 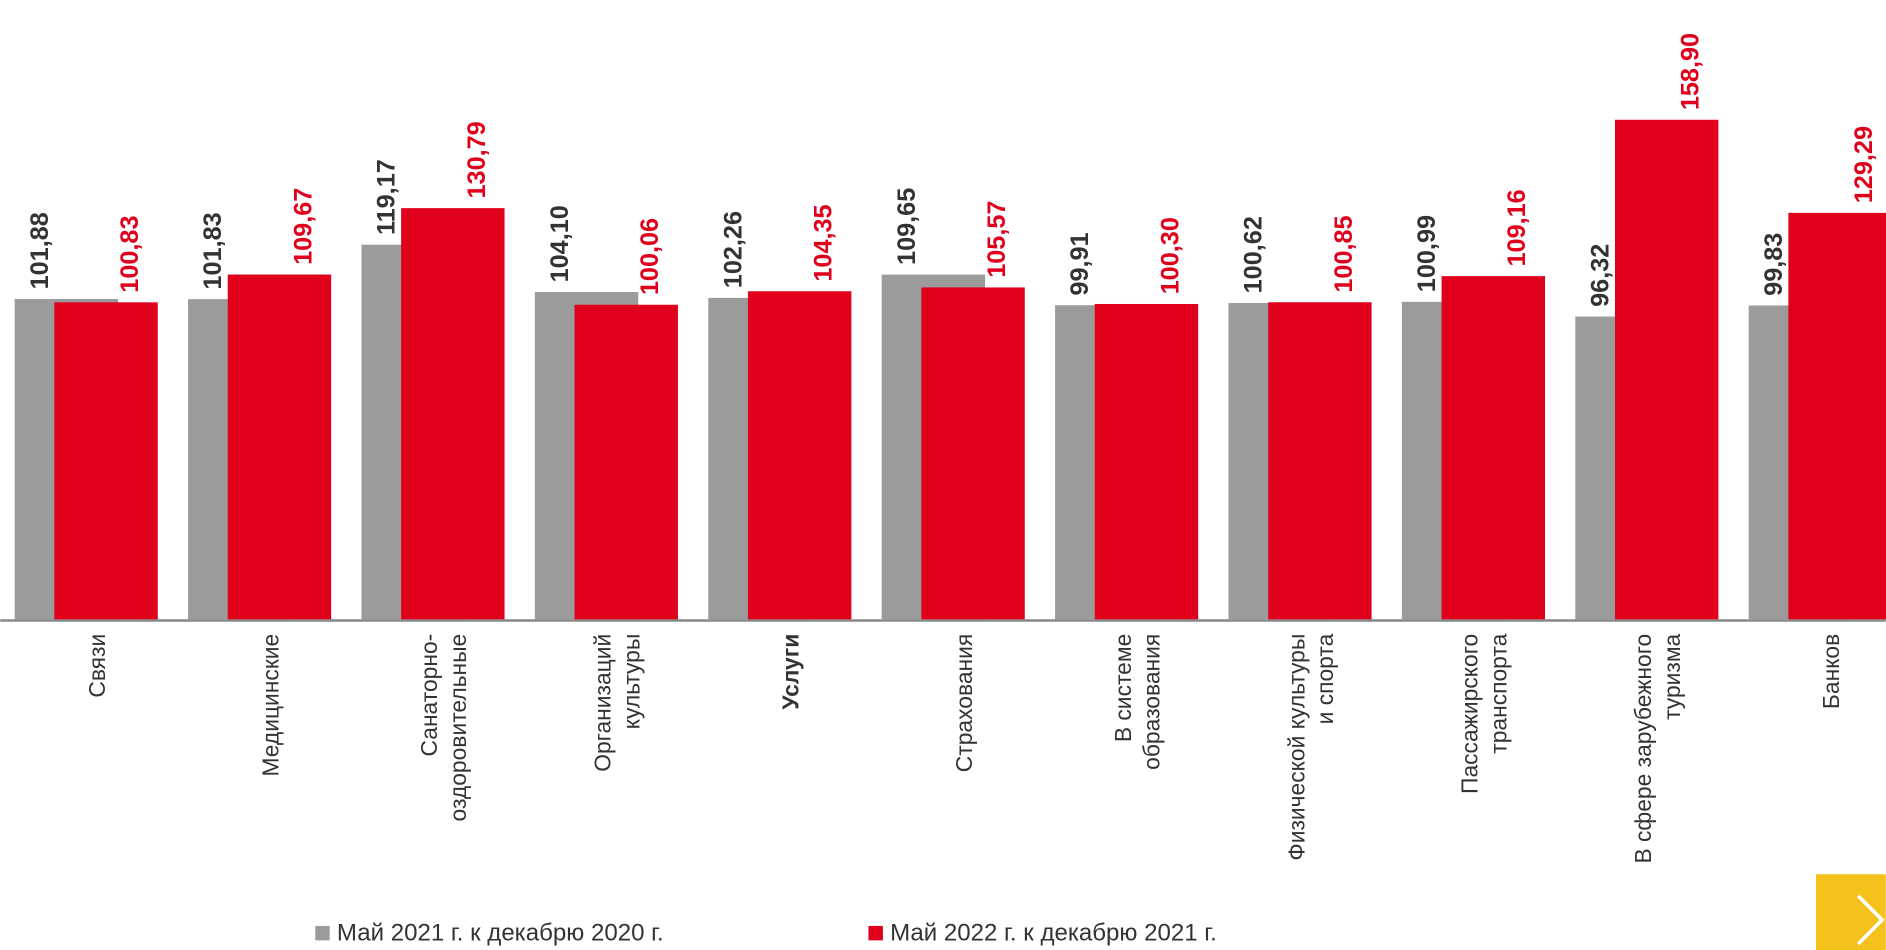 What do you see at coordinates (1600, 275) in the screenshot?
I see `value-label: 96,32` at bounding box center [1600, 275].